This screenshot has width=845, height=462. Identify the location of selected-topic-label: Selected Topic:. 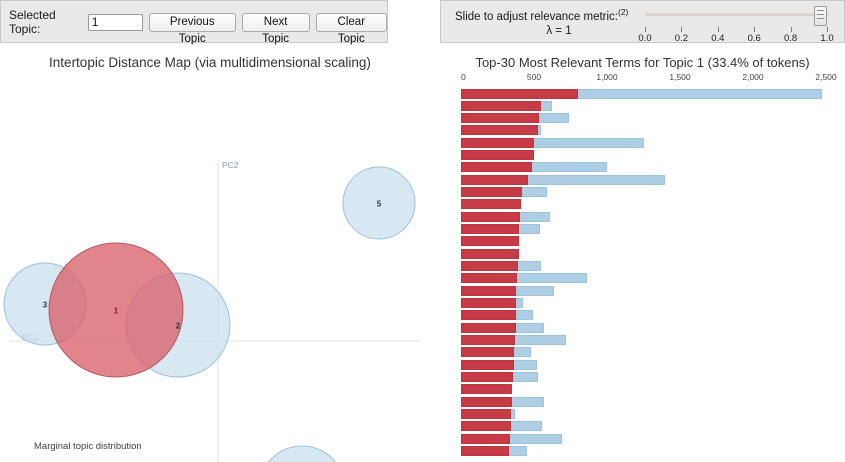
(32, 22).